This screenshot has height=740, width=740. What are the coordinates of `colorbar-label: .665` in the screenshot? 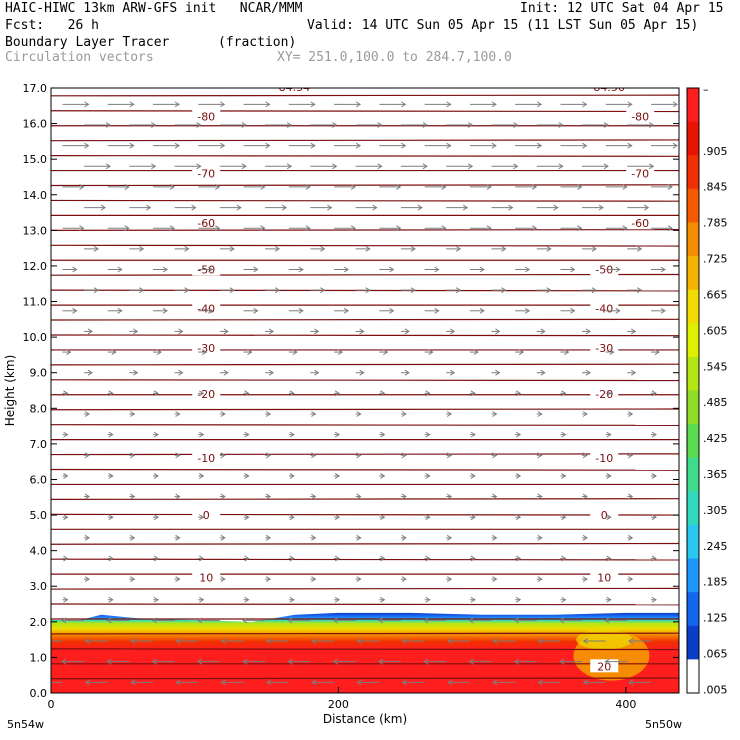 It's located at (715, 294).